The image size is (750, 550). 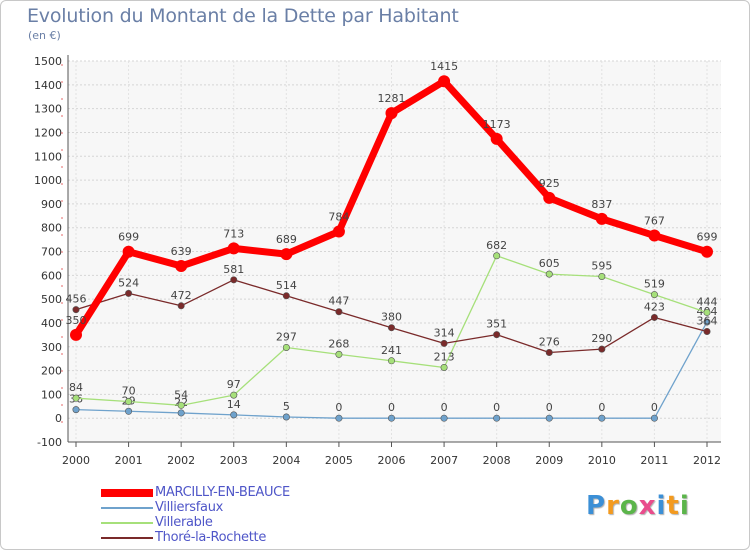 What do you see at coordinates (76, 299) in the screenshot?
I see `data-label-3-0: 456` at bounding box center [76, 299].